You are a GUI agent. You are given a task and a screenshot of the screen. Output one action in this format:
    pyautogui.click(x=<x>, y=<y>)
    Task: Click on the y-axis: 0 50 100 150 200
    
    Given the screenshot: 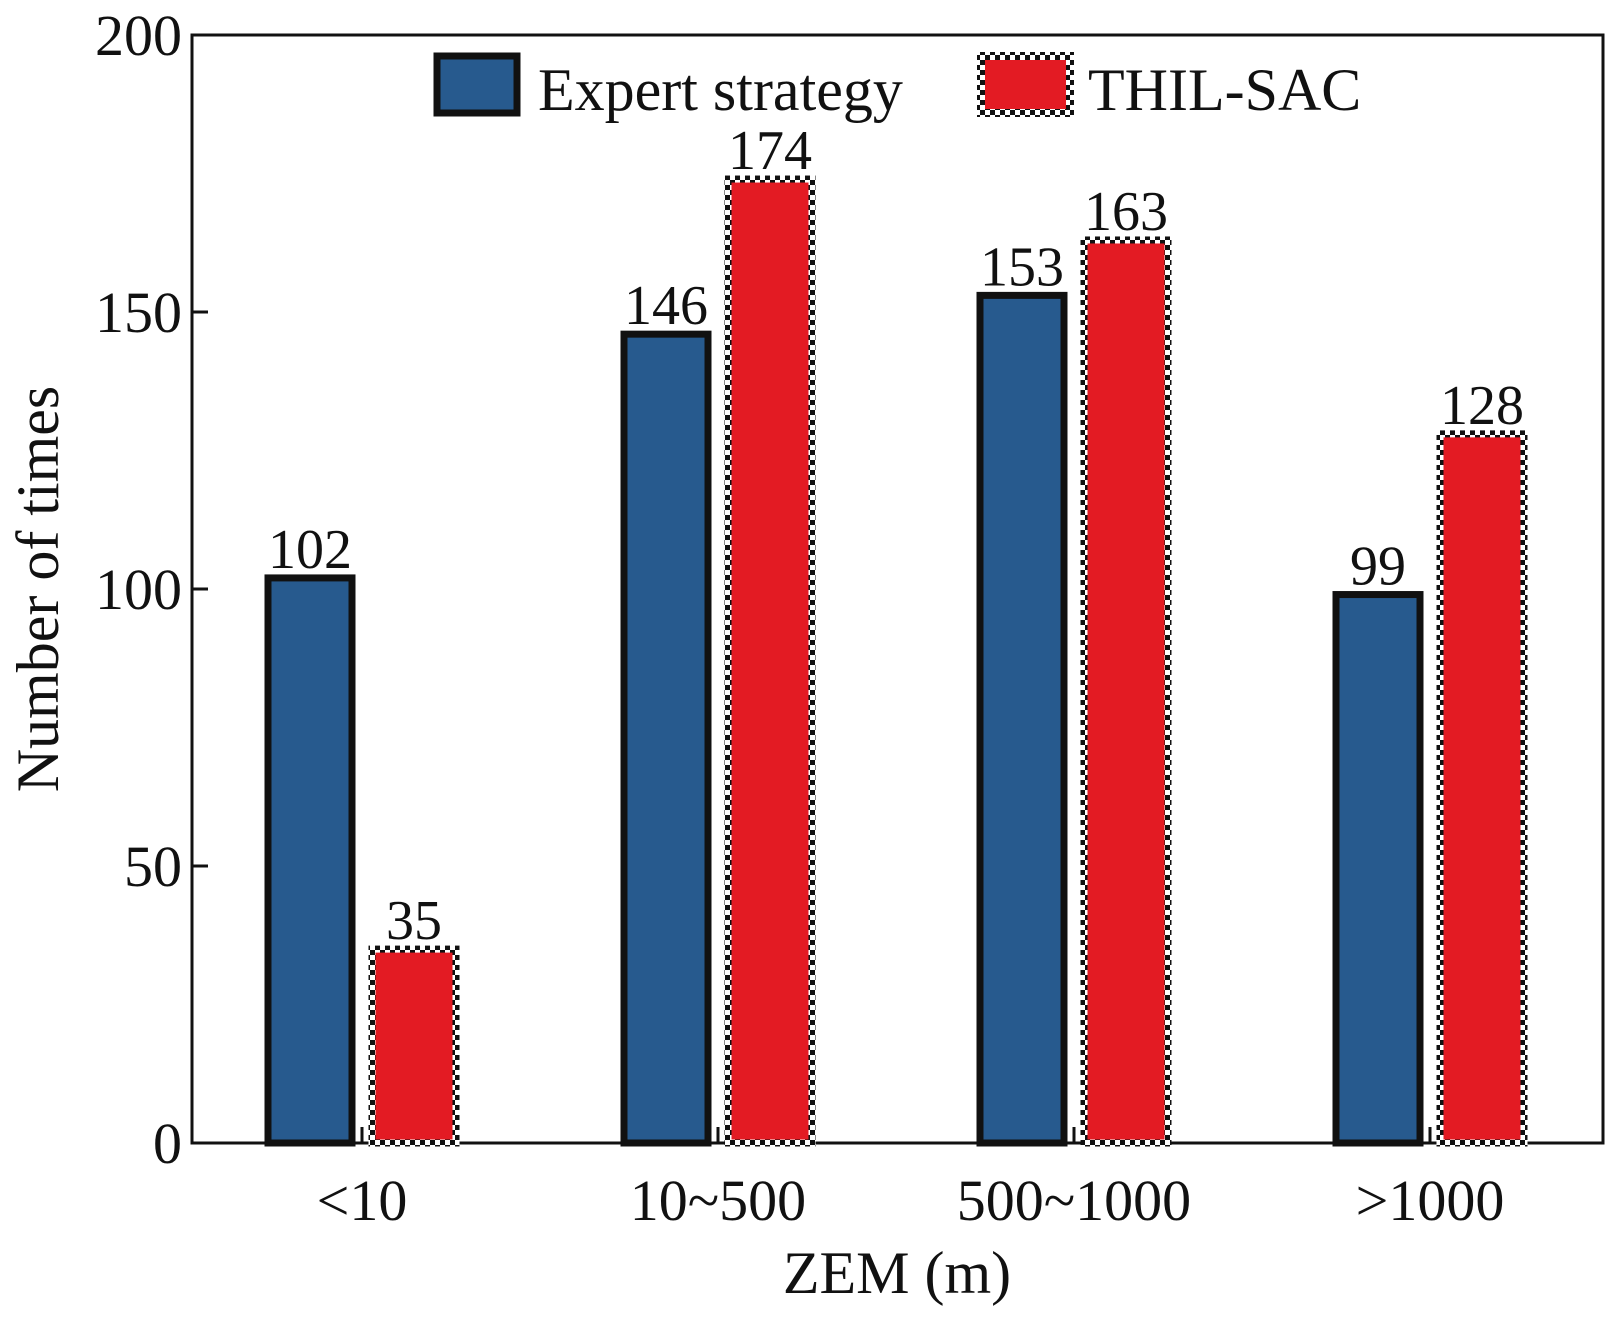 What is the action you would take?
    pyautogui.click(x=151, y=589)
    